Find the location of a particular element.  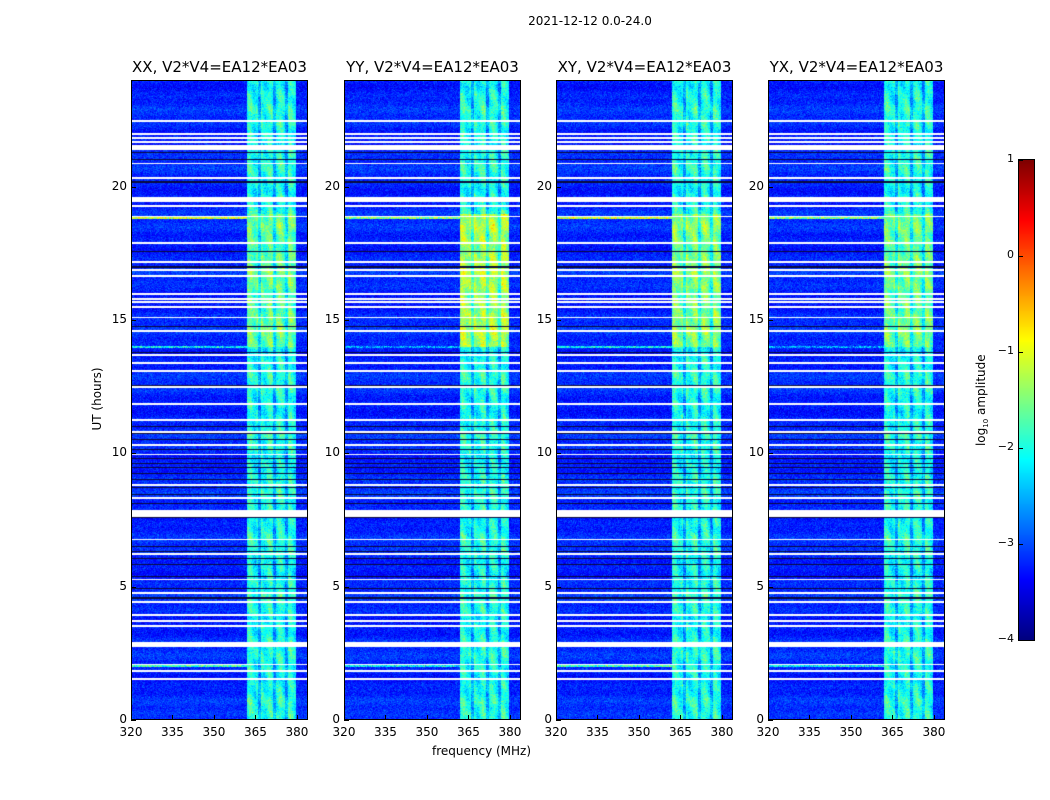

panel-title: XX, V2*V4=EA12*EA03 is located at coordinates (219, 67).